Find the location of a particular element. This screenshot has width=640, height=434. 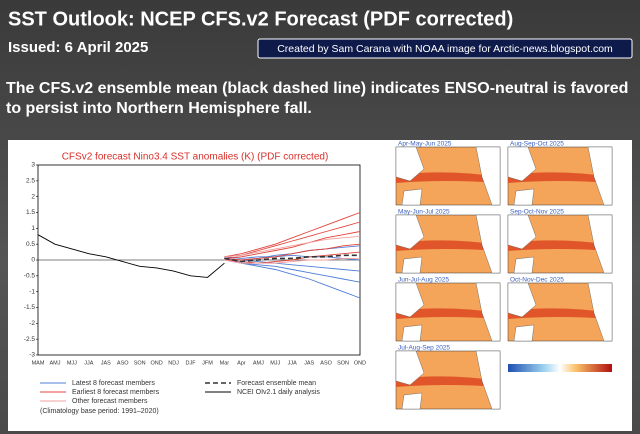

x-tick-label: MAM is located at coordinates (38, 363).